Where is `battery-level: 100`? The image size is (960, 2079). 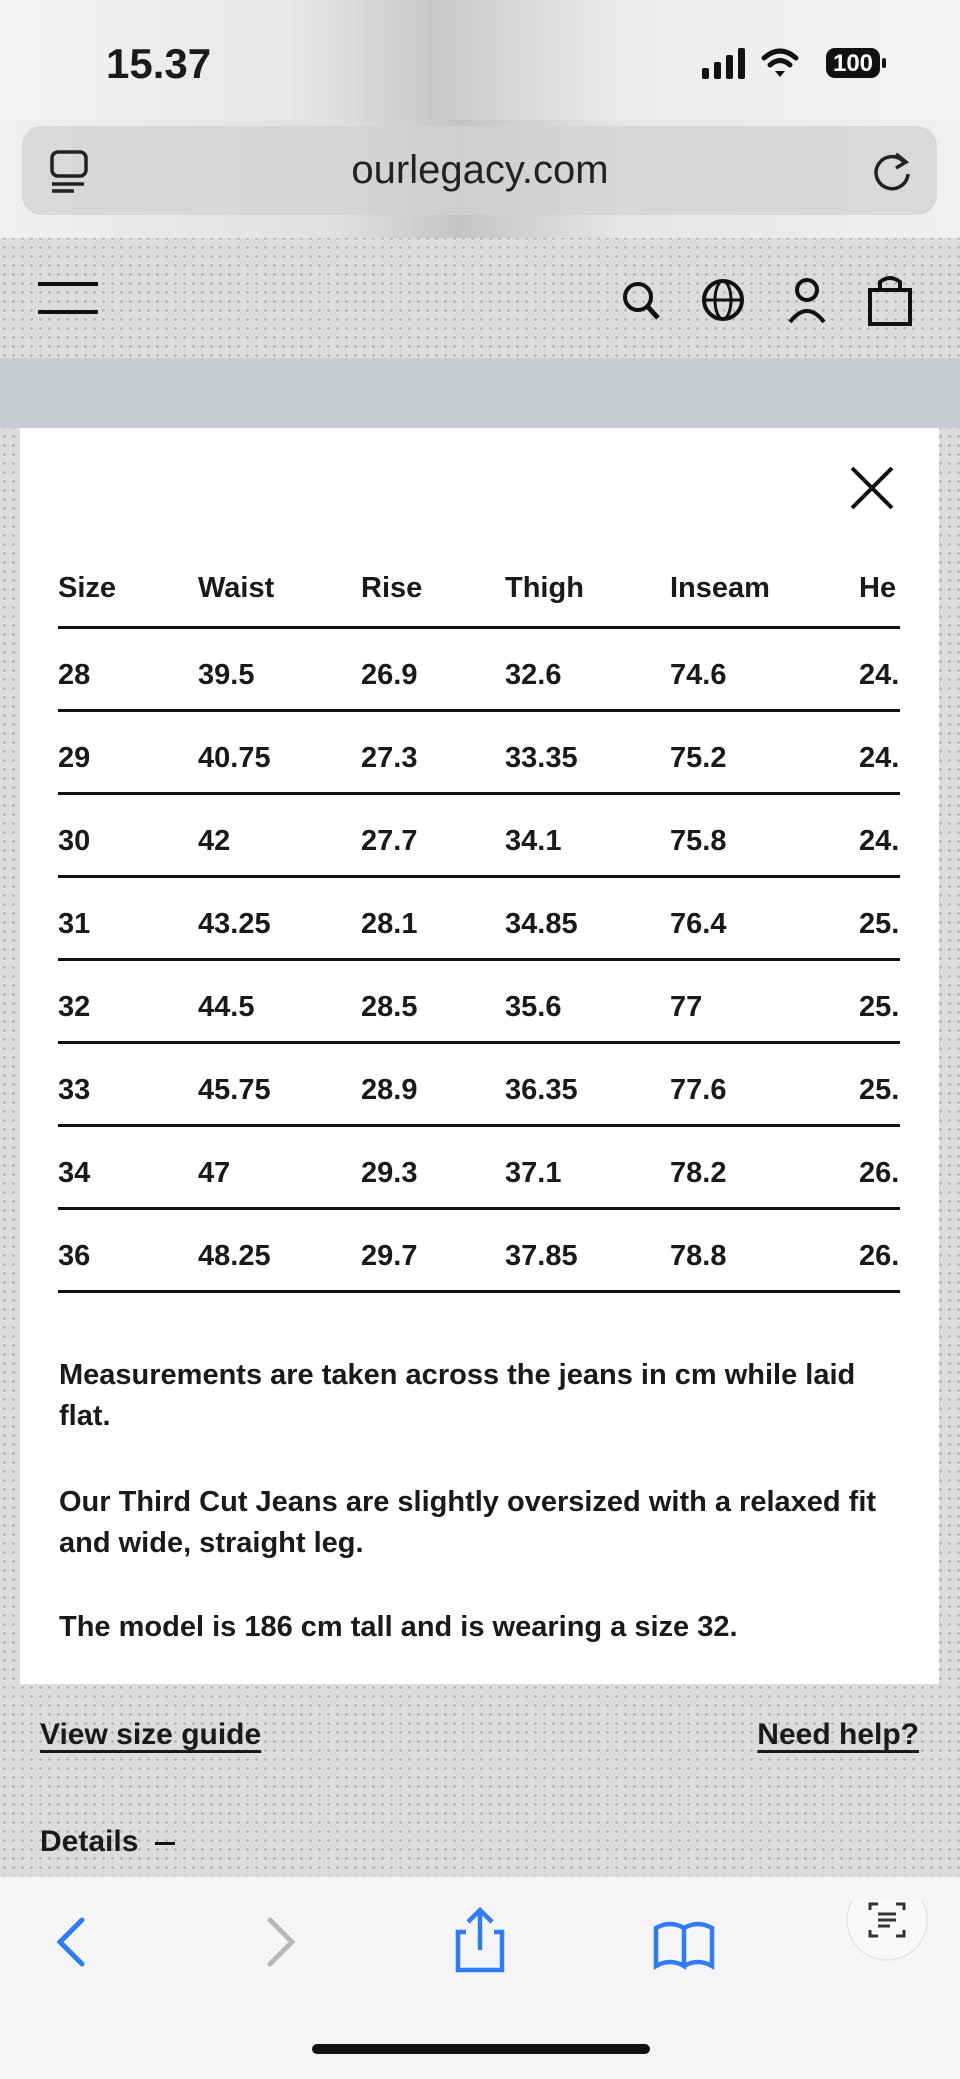 battery-level: 100 is located at coordinates (853, 63).